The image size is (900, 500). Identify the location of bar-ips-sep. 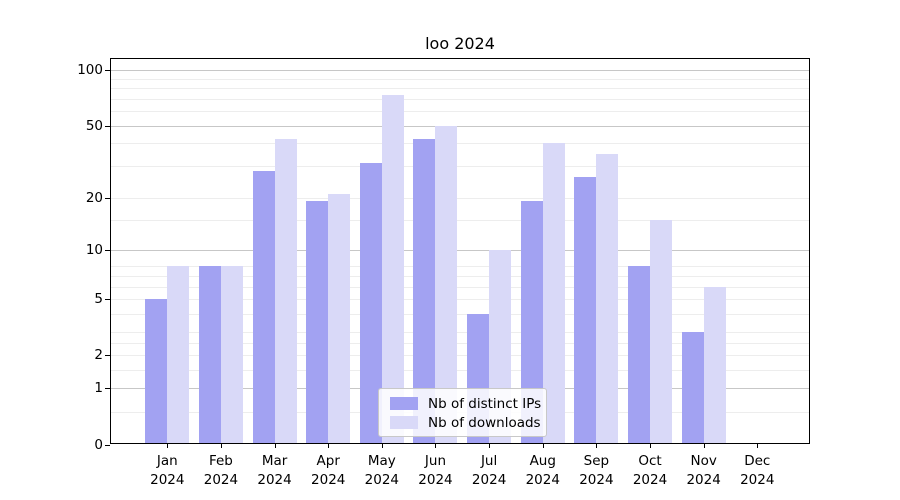
(585, 310).